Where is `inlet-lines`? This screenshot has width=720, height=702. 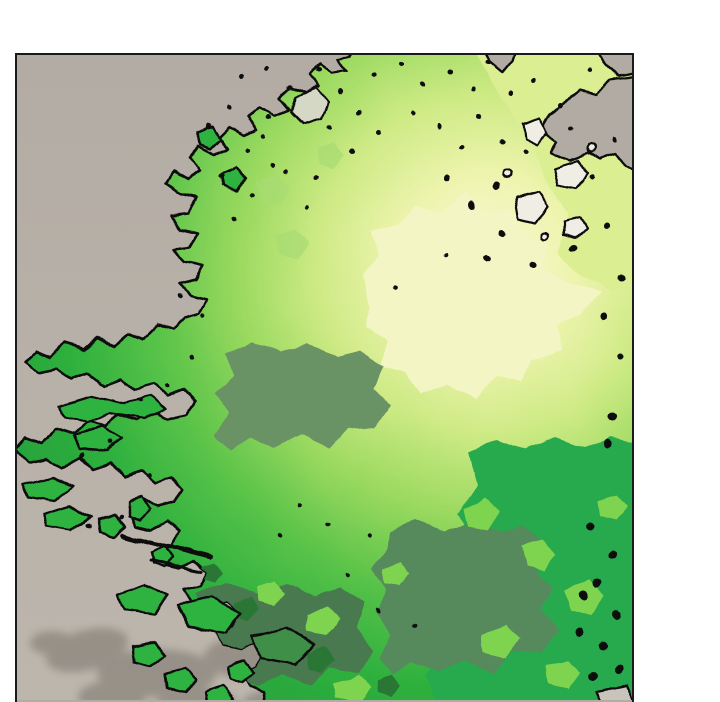 inlet-lines is located at coordinates (166, 552).